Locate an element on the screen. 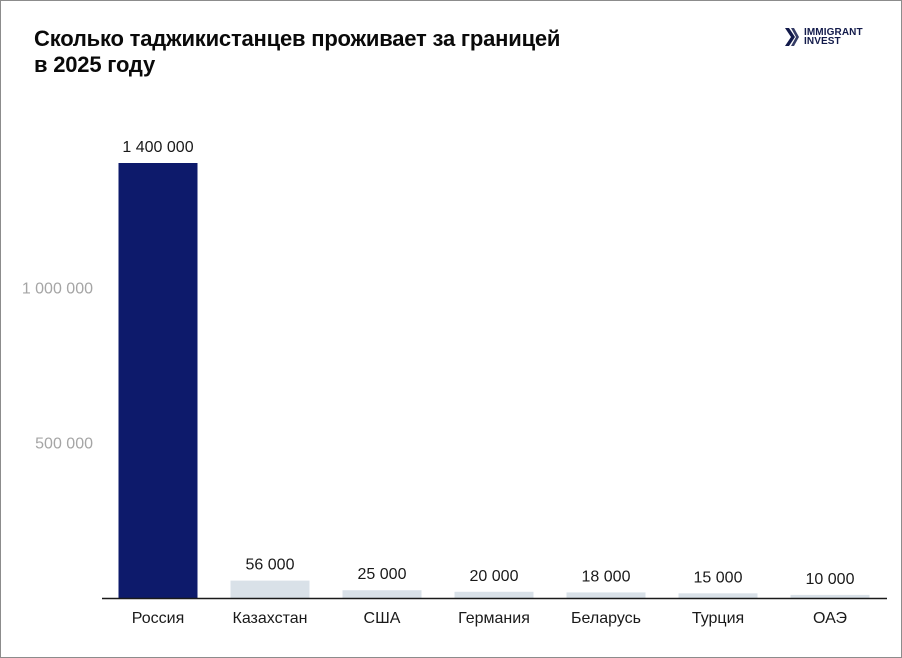  x-tick-label: Россия is located at coordinates (158, 618).